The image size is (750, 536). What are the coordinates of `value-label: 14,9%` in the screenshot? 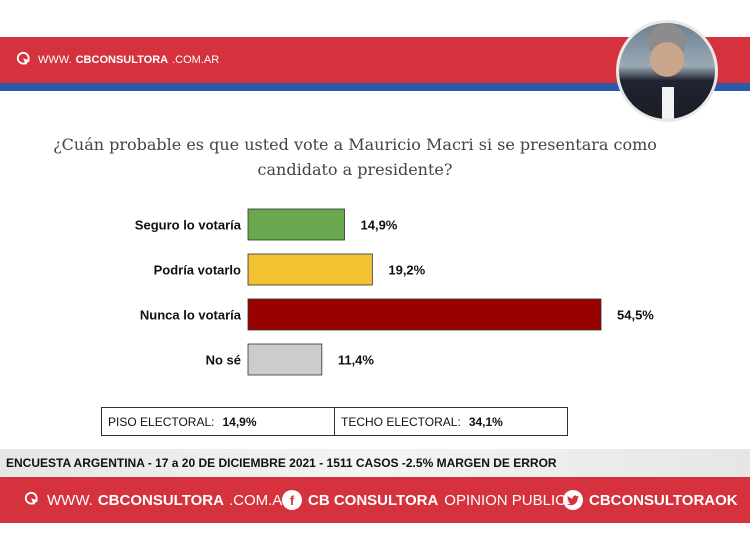 It's located at (379, 225).